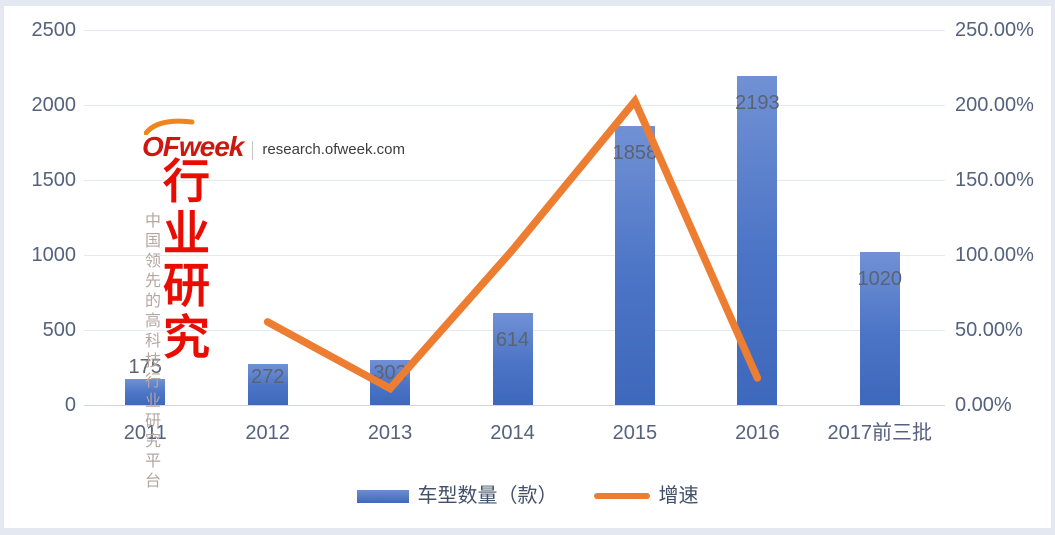  I want to click on bar-series-label: 车型数量（款）, so click(487, 496).